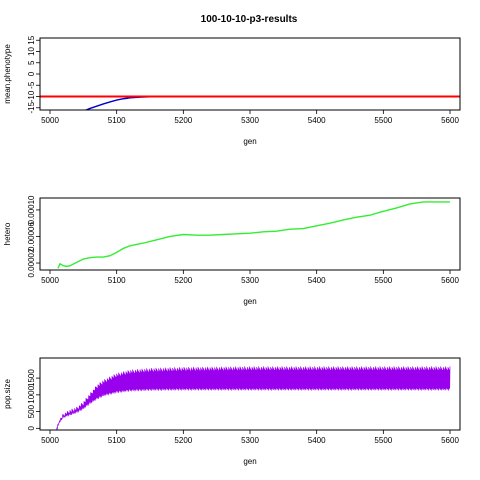 This screenshot has width=480, height=480. What do you see at coordinates (31, 394) in the screenshot?
I see `pop-size-y-tick-label: 1000` at bounding box center [31, 394].